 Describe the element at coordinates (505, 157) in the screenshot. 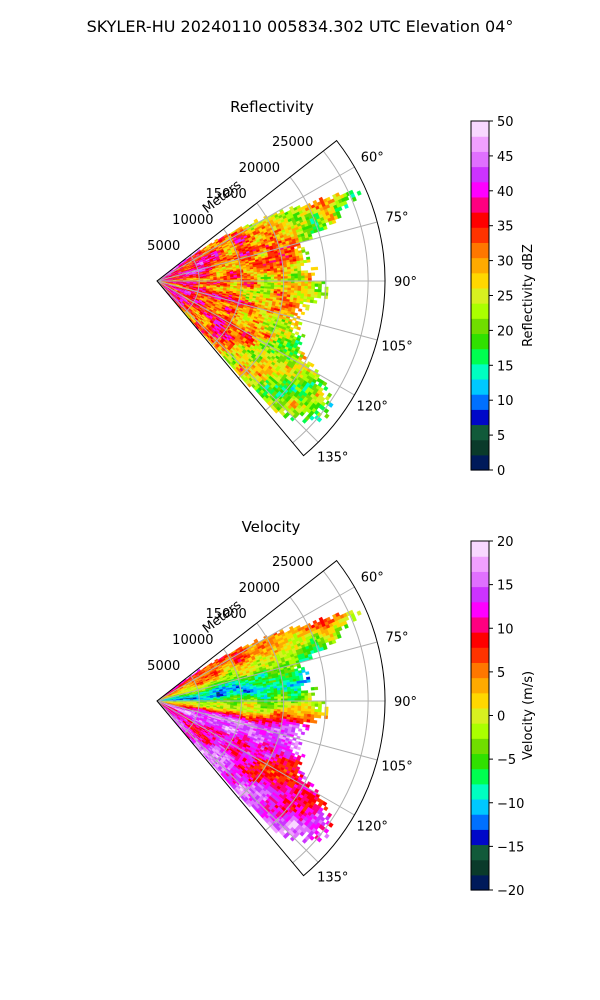

I see `colorbar-tick-label: 45` at that location.